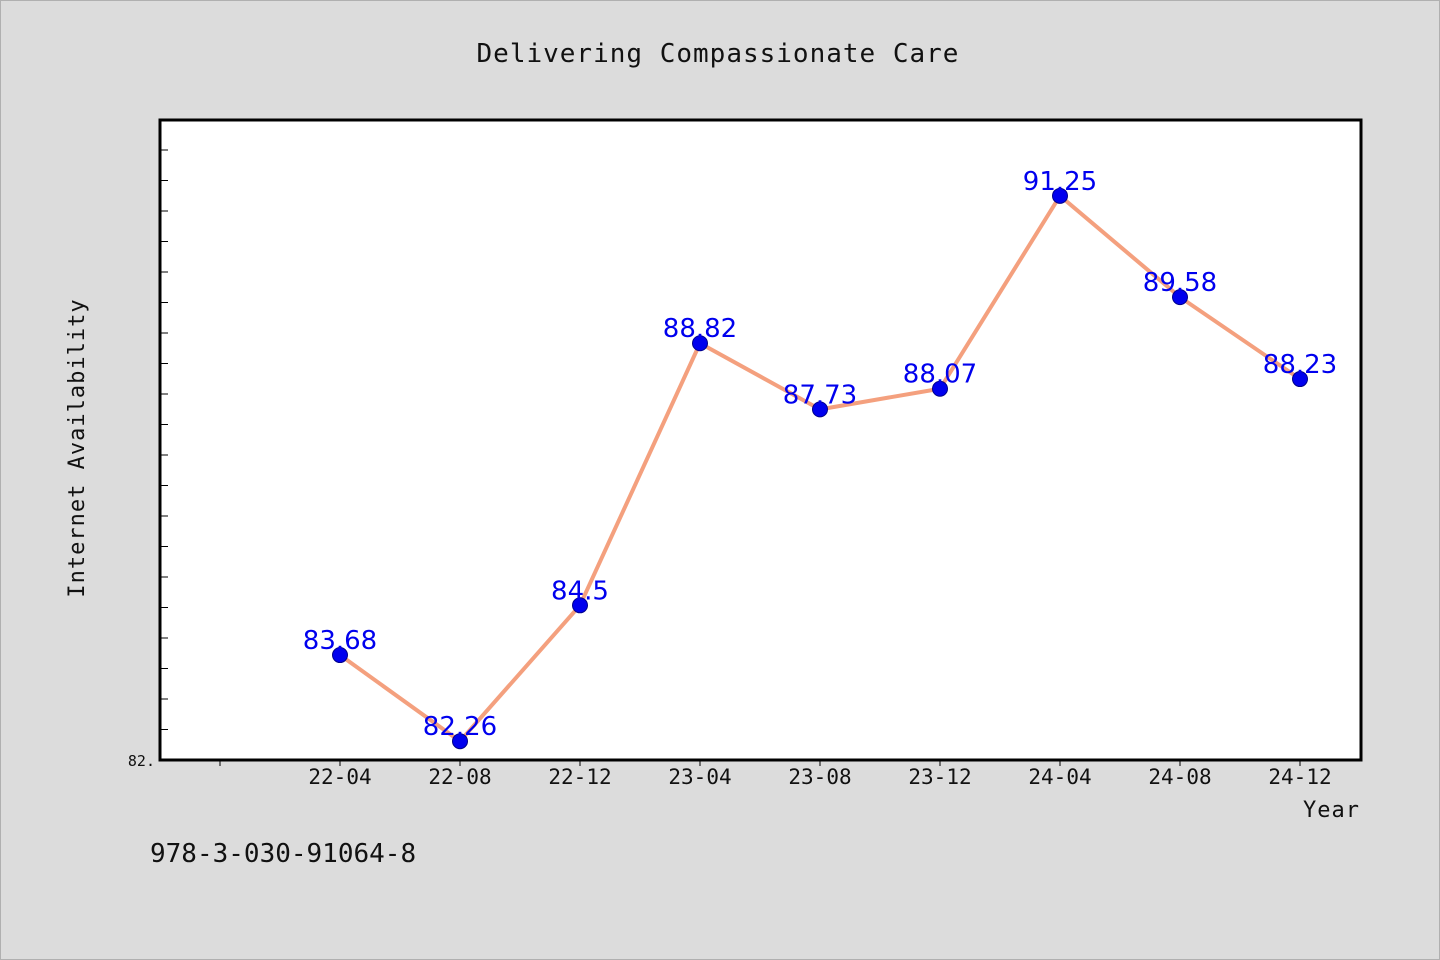 Image resolution: width=1440 pixels, height=960 pixels. I want to click on data-label: 91.25, so click(1060, 182).